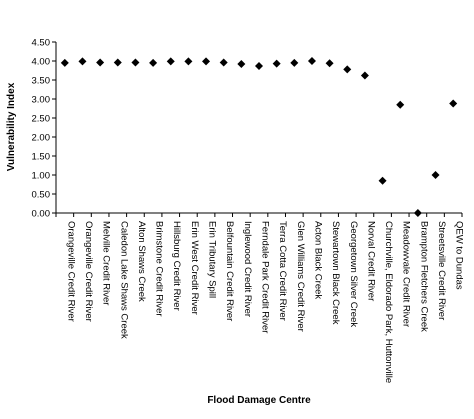 This screenshot has width=474, height=419. I want to click on x-tick-label: Georgetown Silver Creek, so click(353, 274).